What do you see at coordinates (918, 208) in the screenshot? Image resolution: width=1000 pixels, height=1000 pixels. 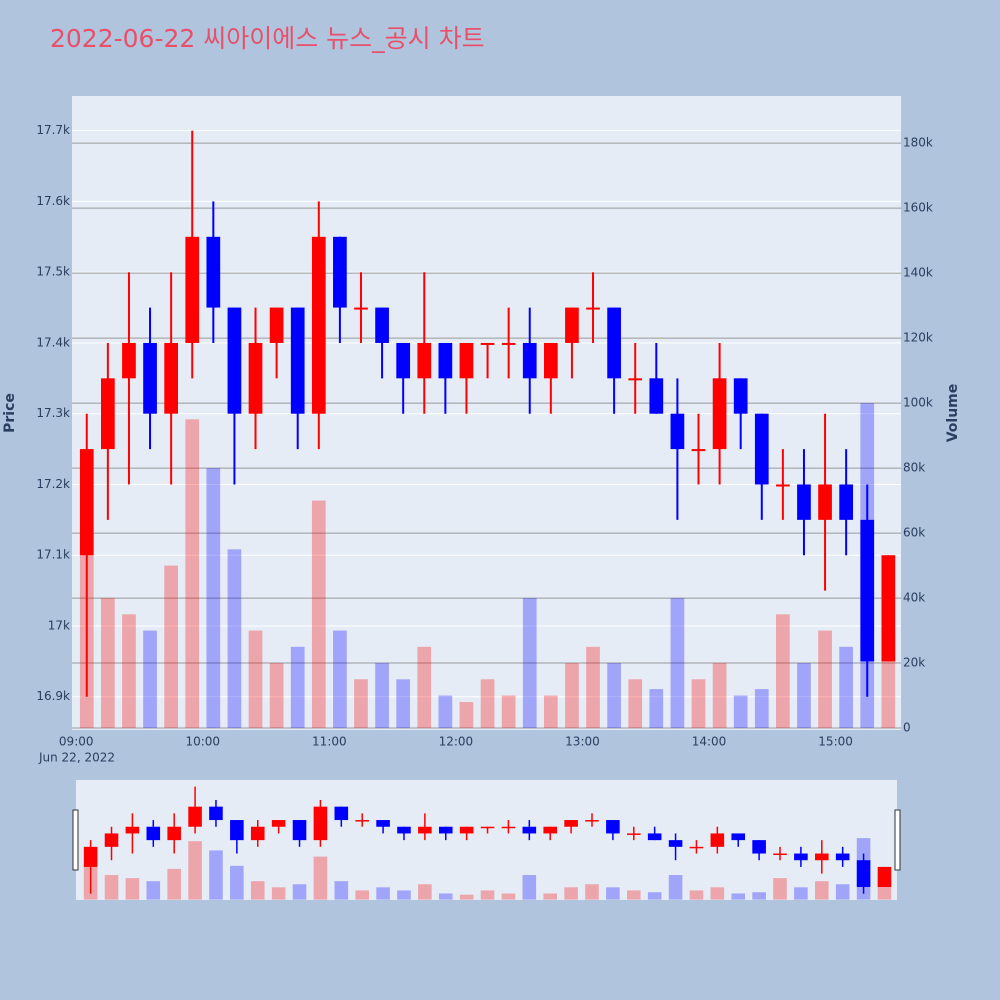 I see `y2-tick-label: 160k` at bounding box center [918, 208].